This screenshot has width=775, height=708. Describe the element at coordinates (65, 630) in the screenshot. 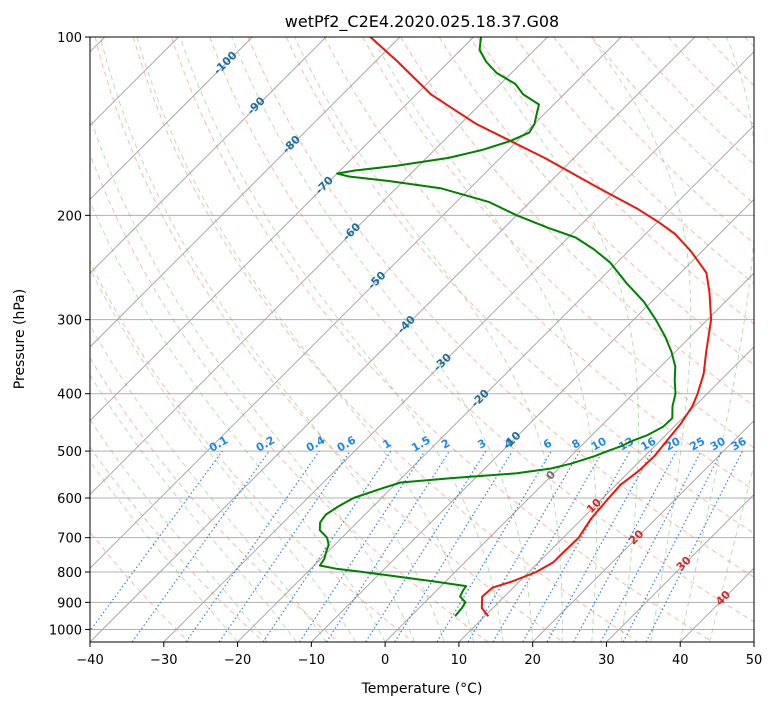

I see `y-tick-label: 1000` at that location.